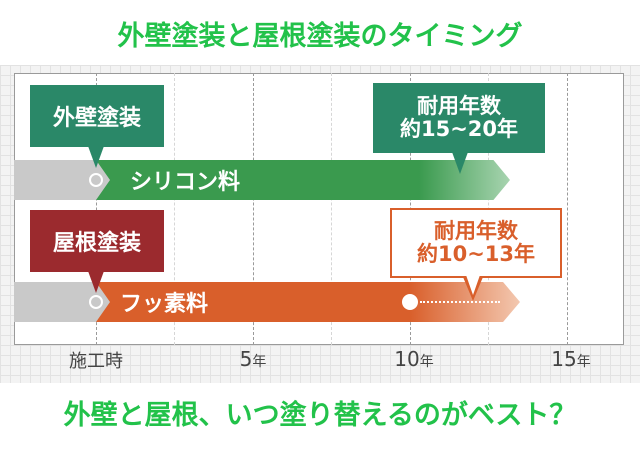 The width and height of the screenshot is (640, 453). I want to click on wall-category-tag: 外壁塗装, so click(97, 116).